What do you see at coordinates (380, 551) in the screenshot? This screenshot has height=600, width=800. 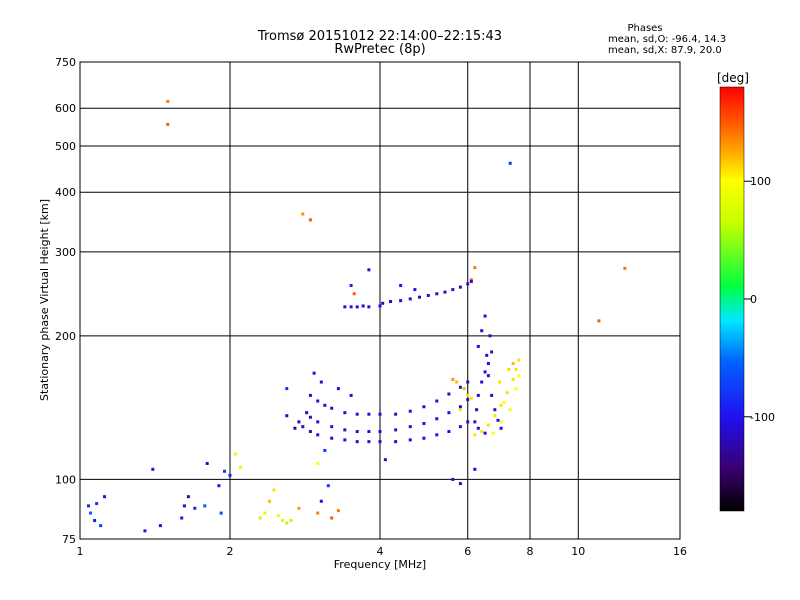 I see `x-tick-label: 4` at bounding box center [380, 551].